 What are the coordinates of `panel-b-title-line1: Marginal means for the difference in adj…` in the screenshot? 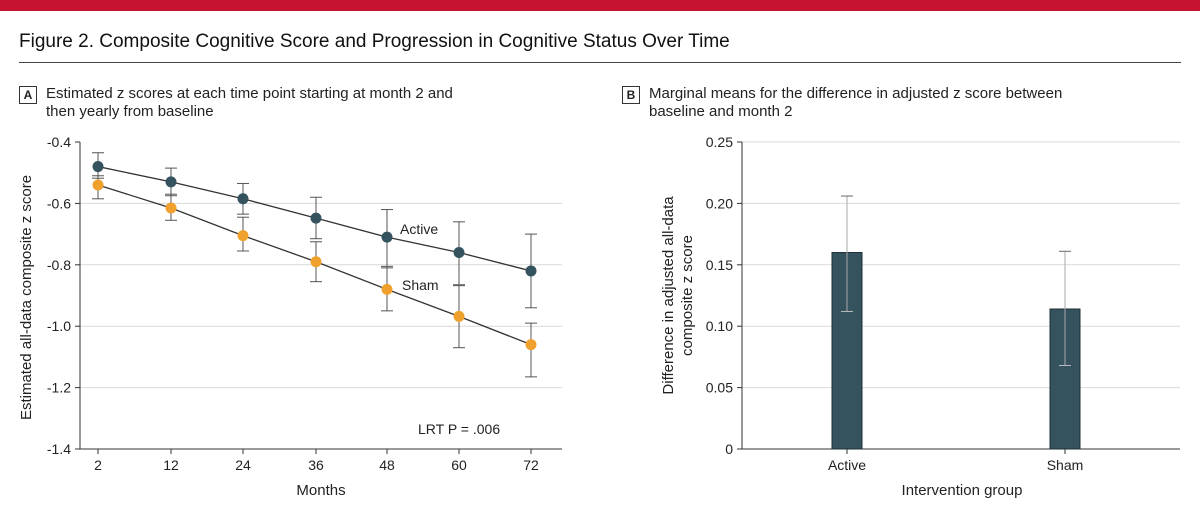 It's located at (856, 93).